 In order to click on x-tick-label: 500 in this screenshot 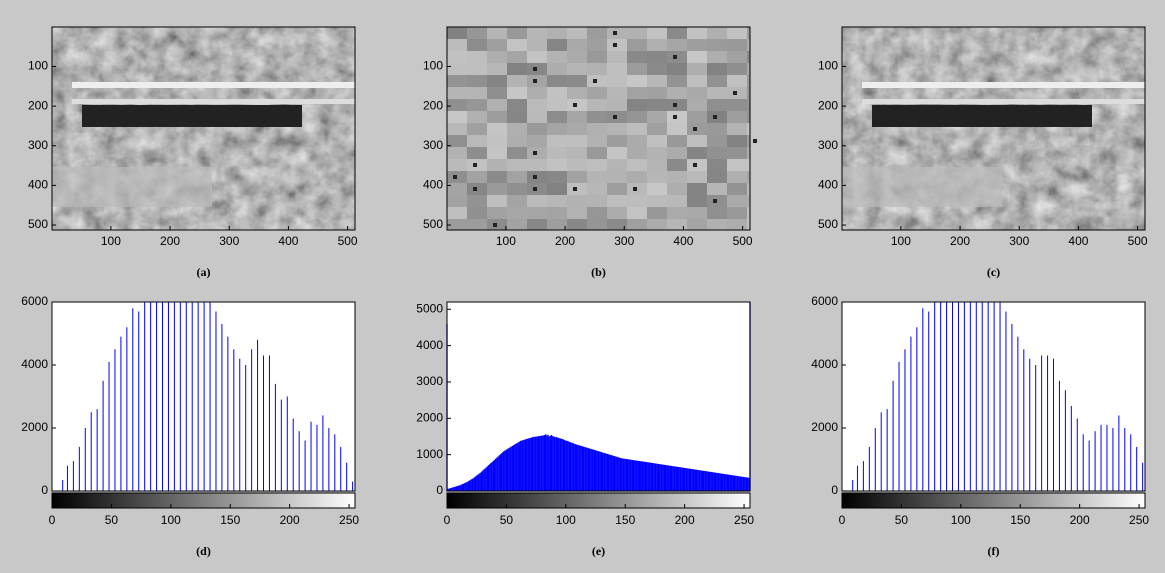, I will do `click(348, 241)`.